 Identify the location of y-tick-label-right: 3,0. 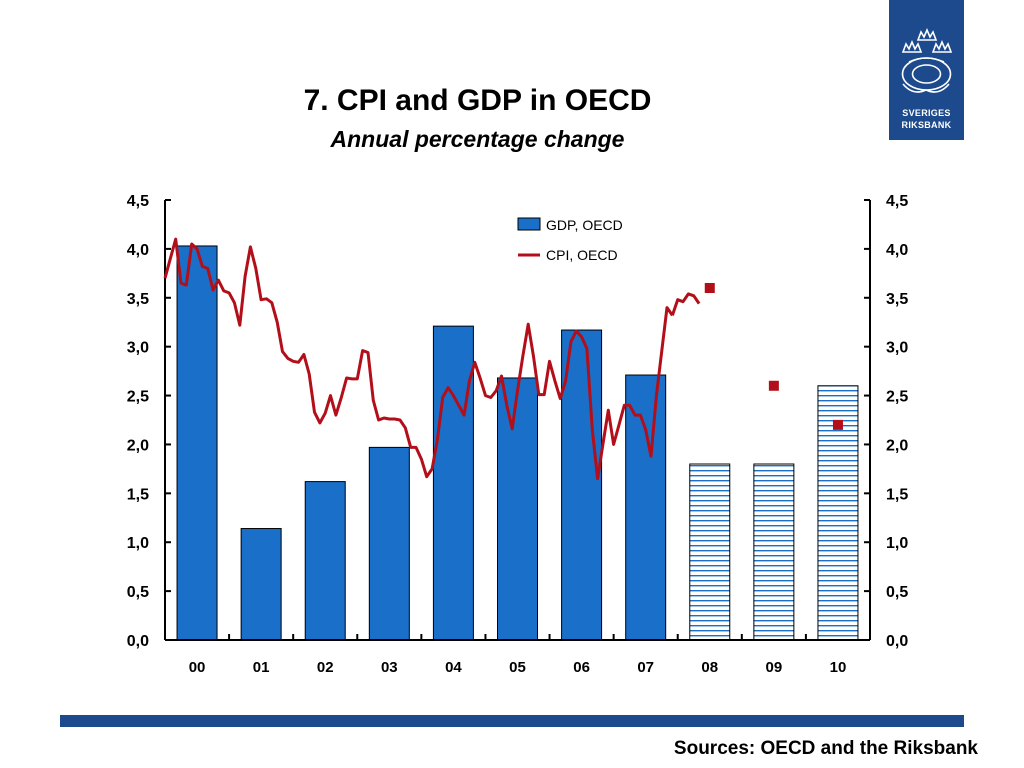
(897, 348).